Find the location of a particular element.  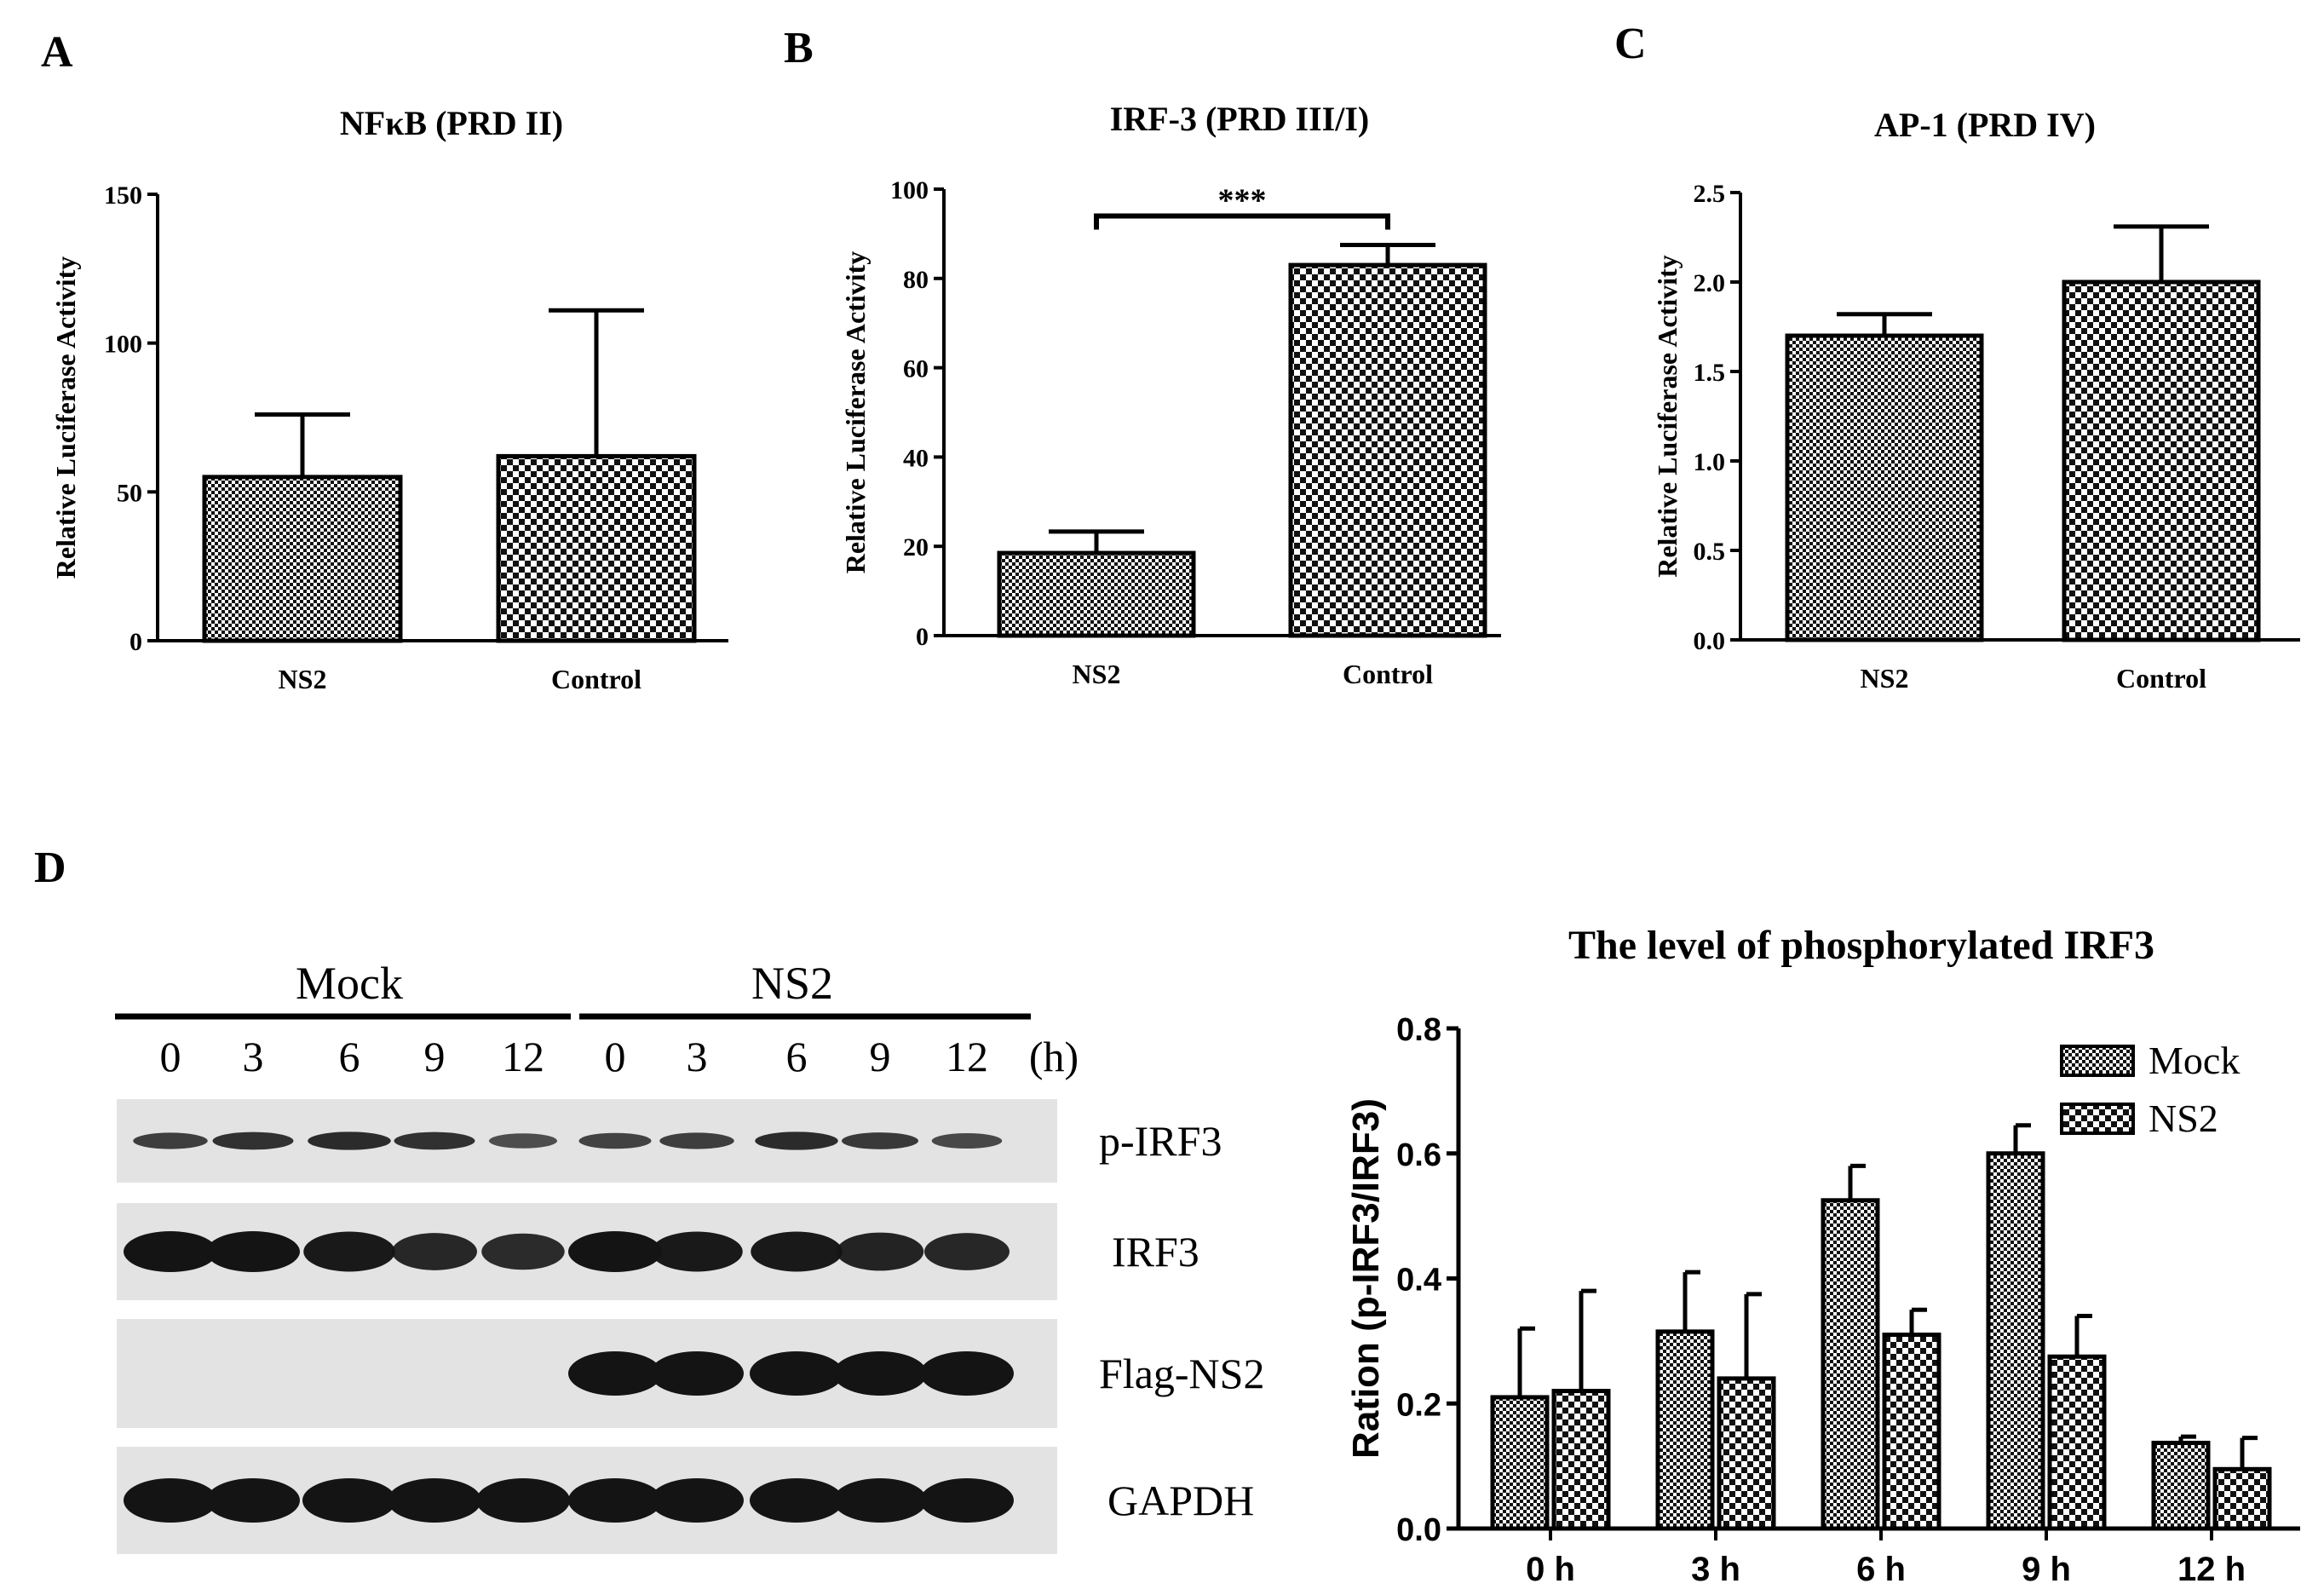

blot-row-label: p-IRF3 is located at coordinates (1160, 1141).